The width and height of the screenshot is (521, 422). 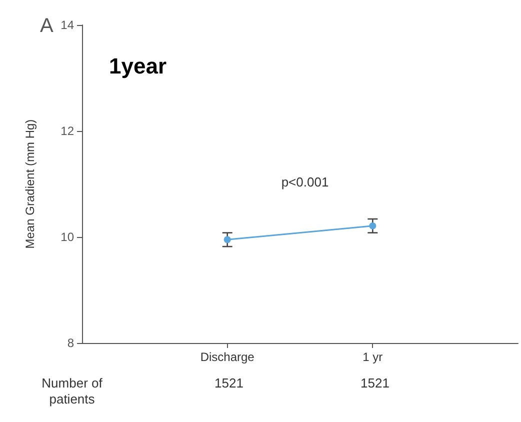 I want to click on y-tick-label: 14, so click(x=67, y=25).